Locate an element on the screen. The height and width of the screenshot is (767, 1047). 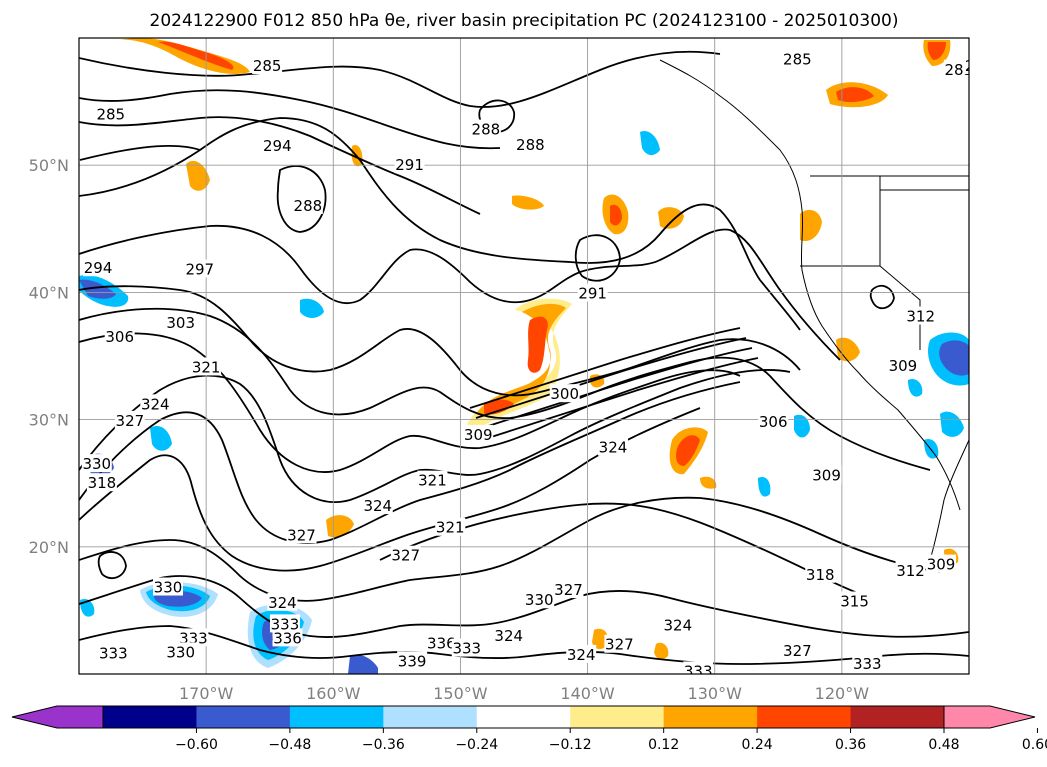
contour-label: 306 is located at coordinates (773, 422).